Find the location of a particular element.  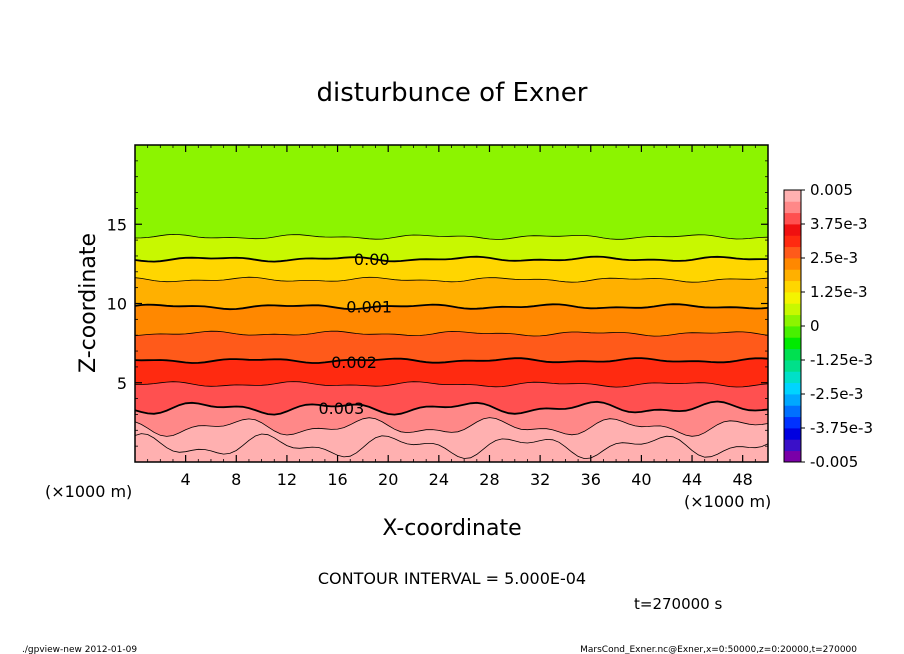

x-tick-label: 24 is located at coordinates (439, 479).